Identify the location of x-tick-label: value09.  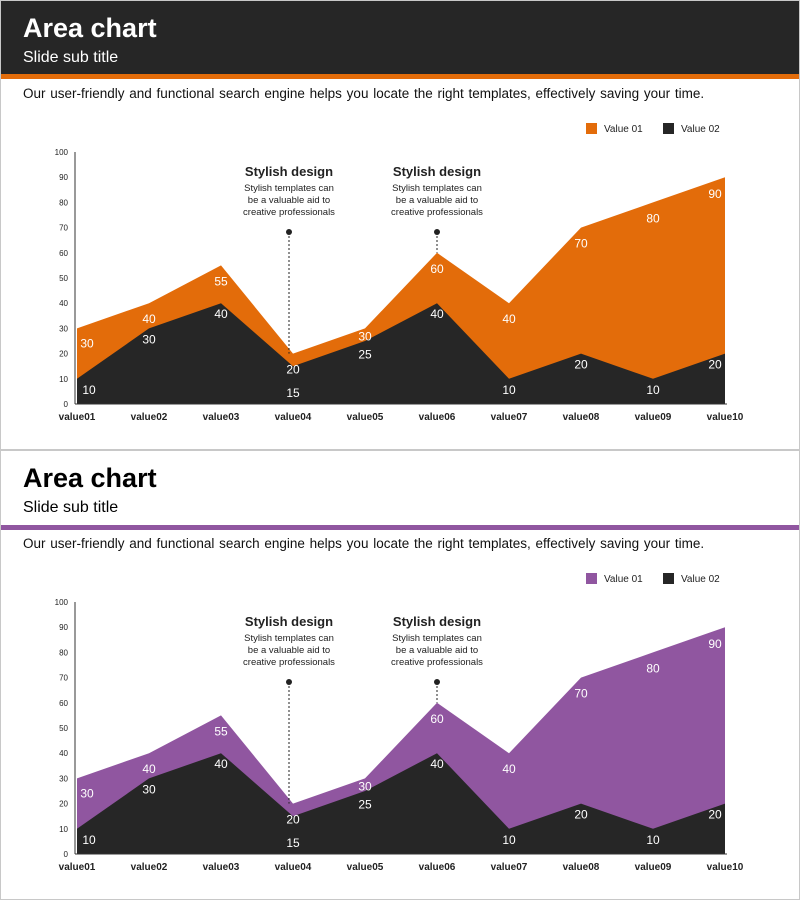
(653, 867).